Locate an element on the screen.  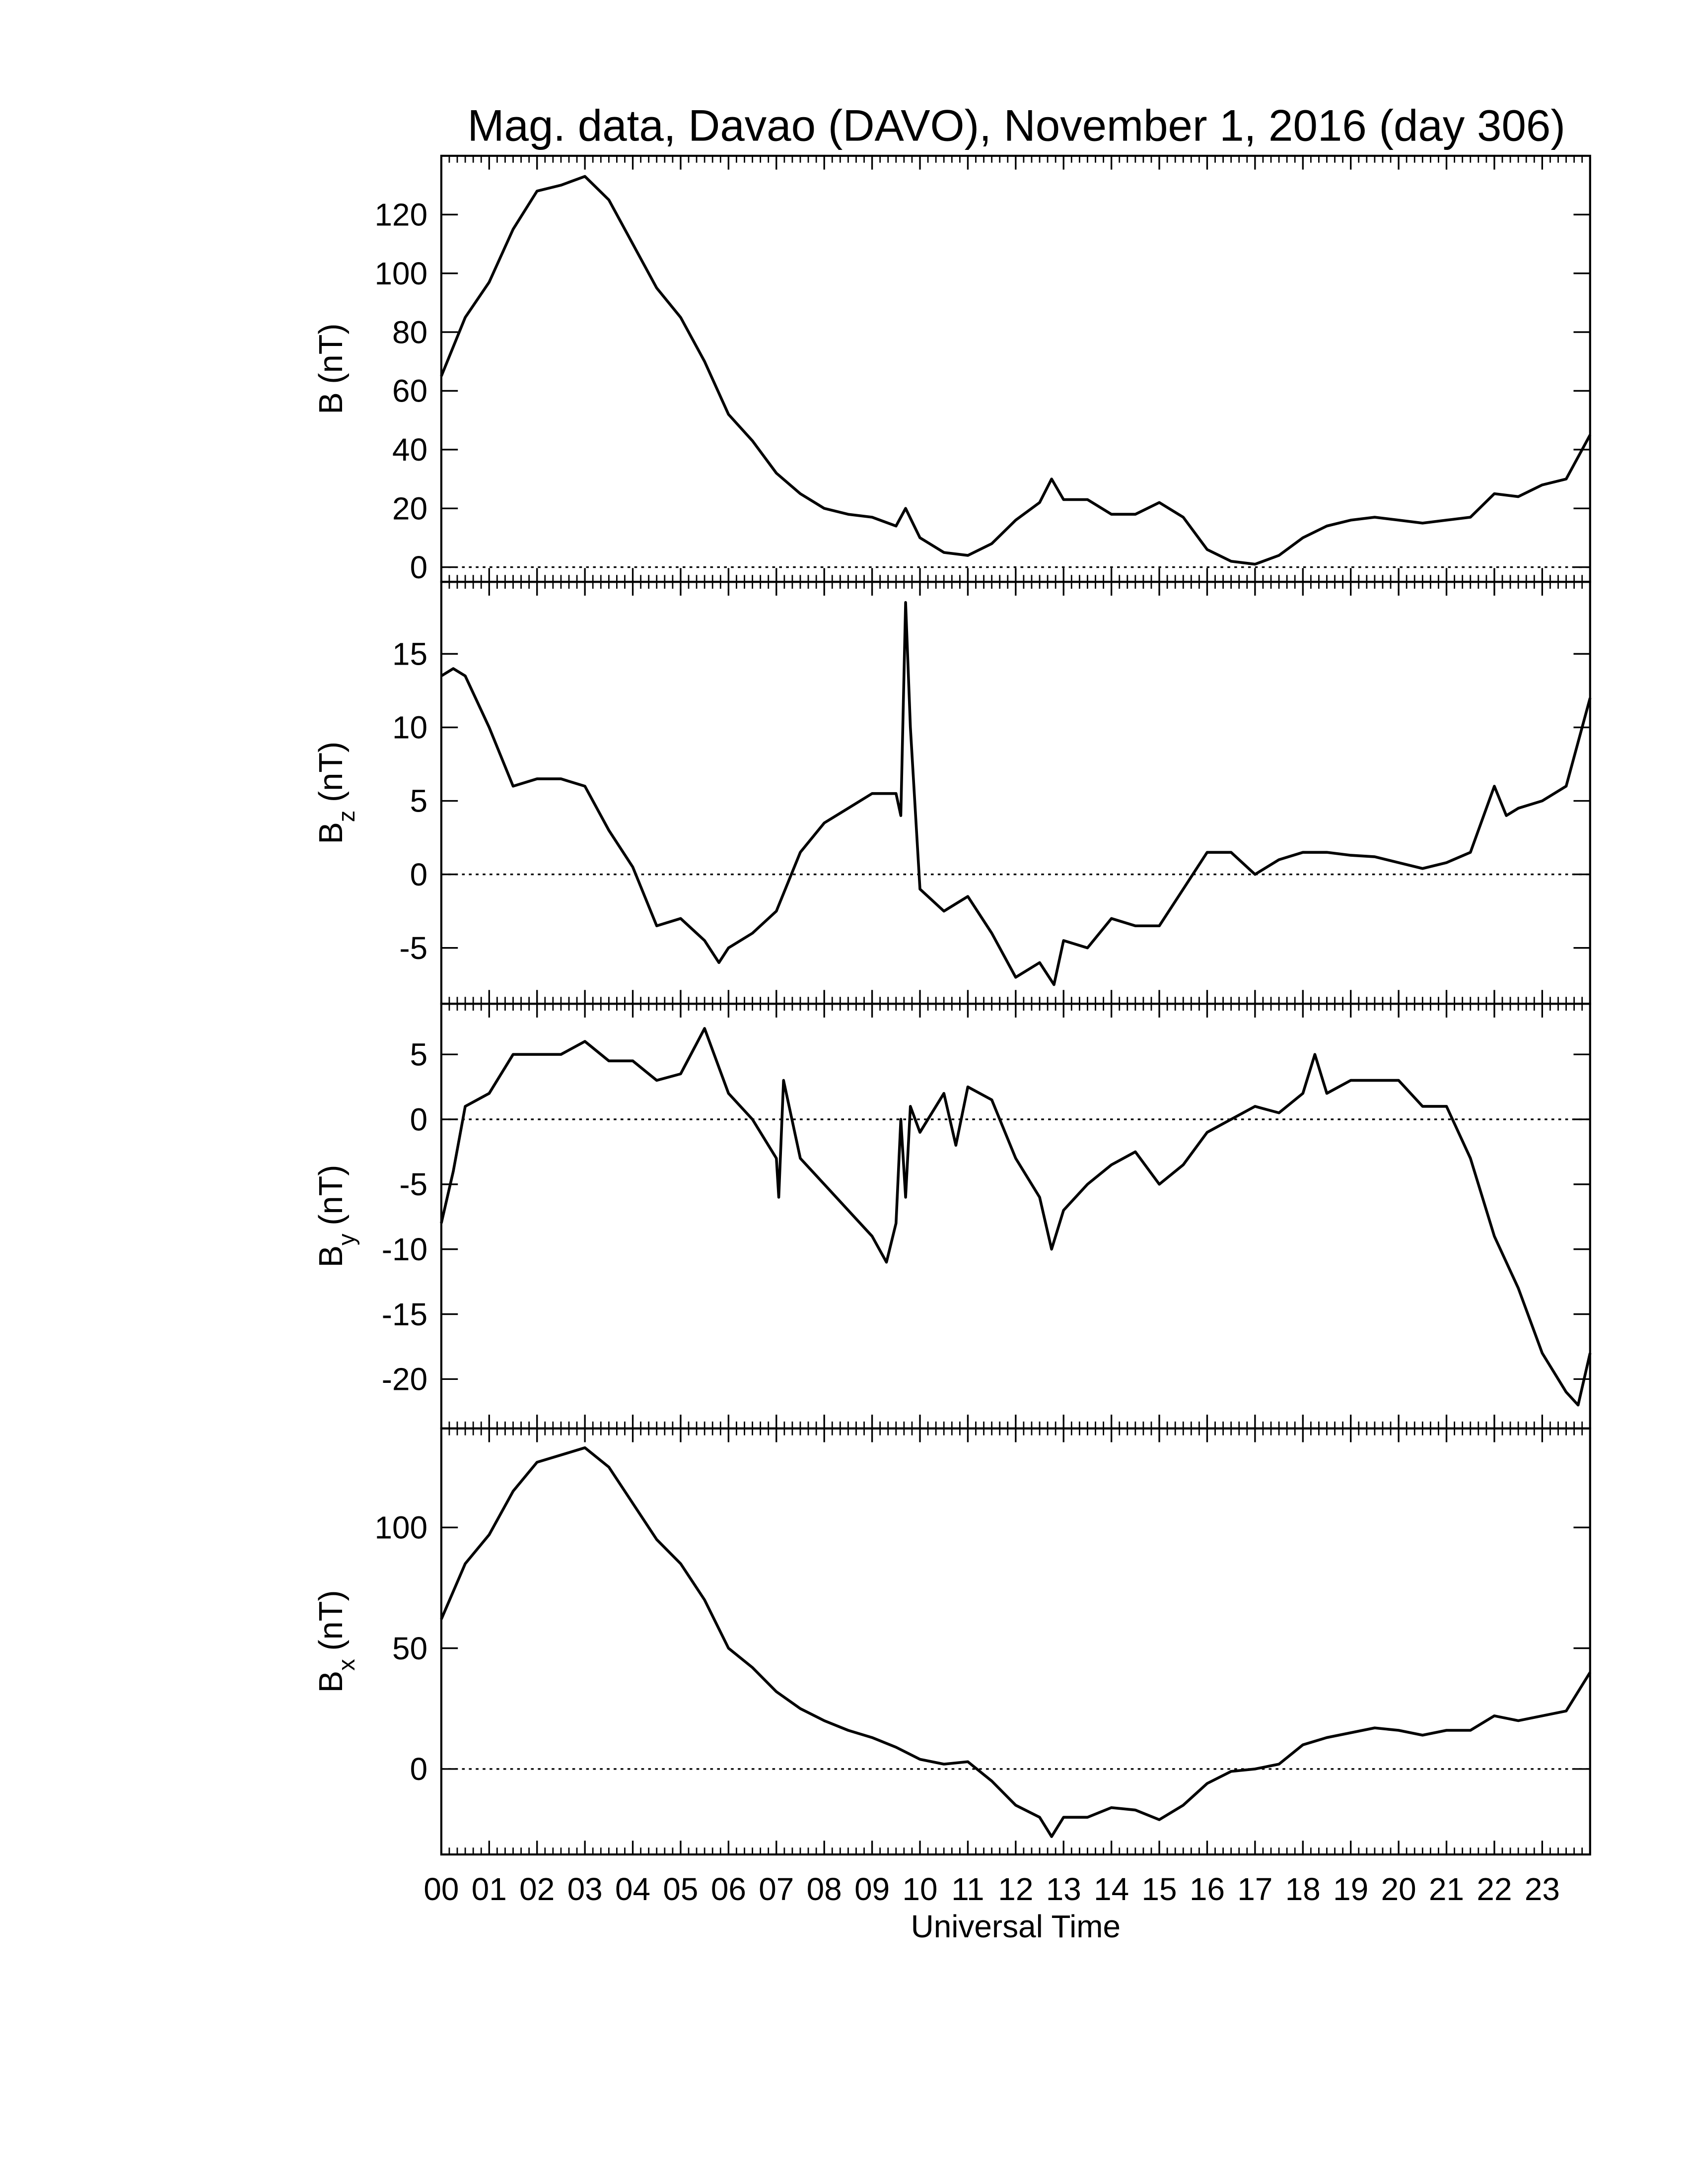
x-tick-label: 23 is located at coordinates (1542, 1889).